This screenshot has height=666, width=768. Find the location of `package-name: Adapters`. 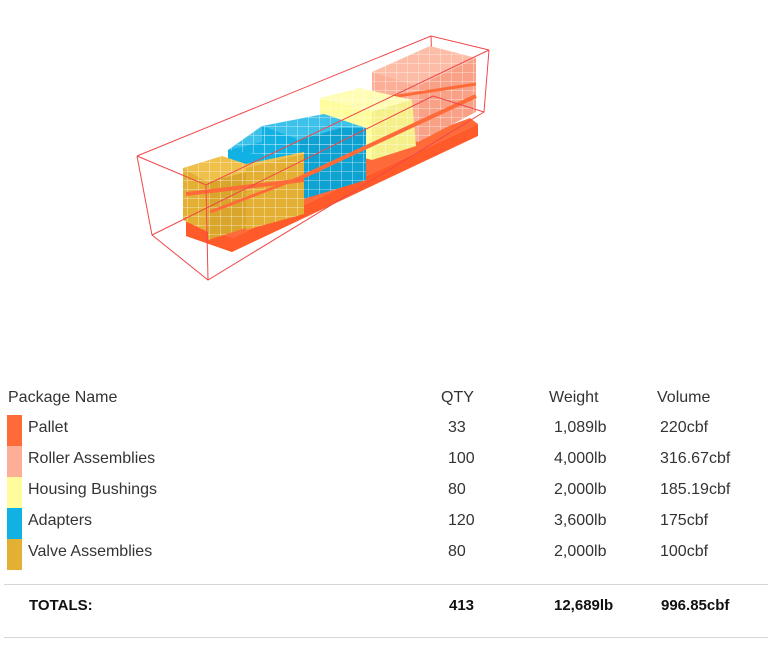

package-name: Adapters is located at coordinates (60, 520).